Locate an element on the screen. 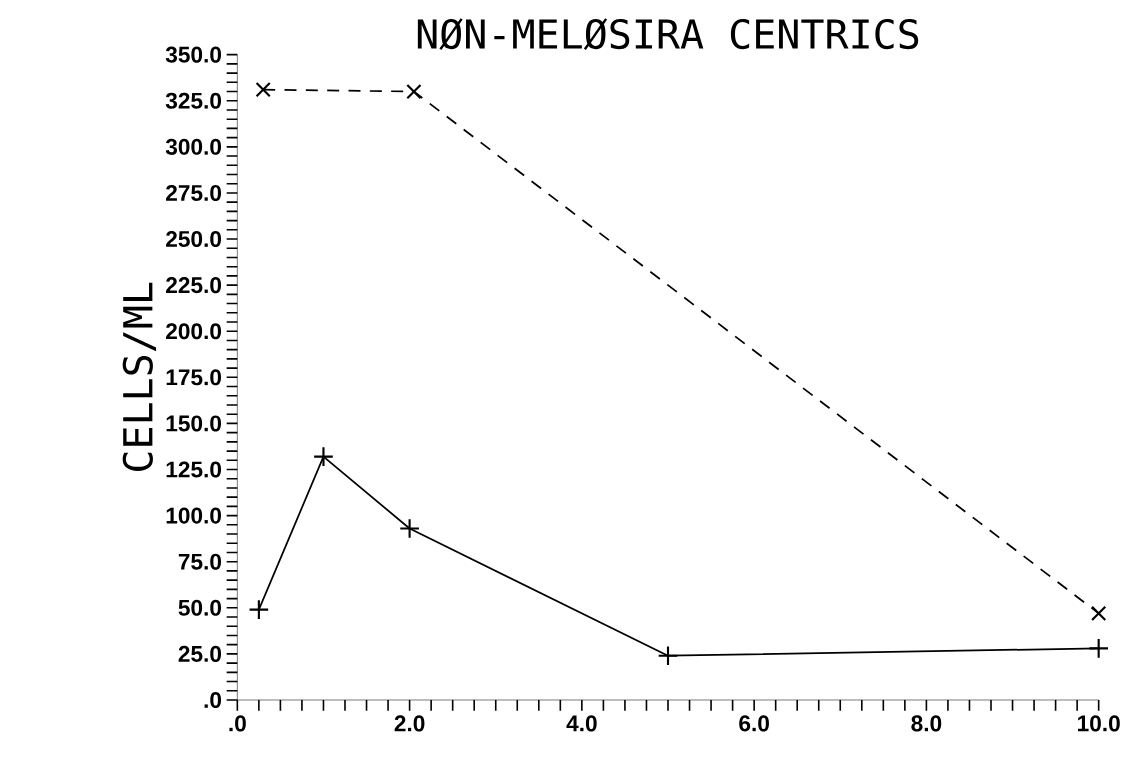  y-tick-label: 300.0 is located at coordinates (193, 146).